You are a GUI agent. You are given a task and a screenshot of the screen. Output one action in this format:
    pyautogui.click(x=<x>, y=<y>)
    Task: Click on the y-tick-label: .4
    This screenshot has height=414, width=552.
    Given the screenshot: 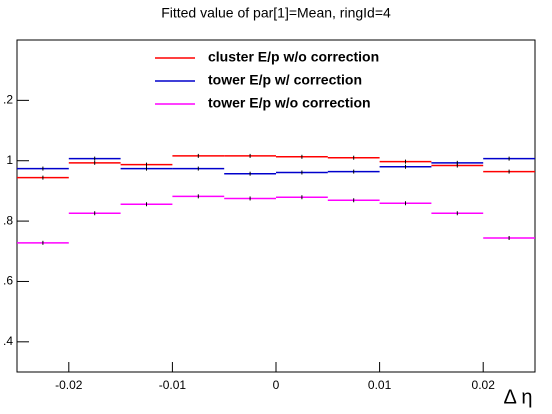 What is the action you would take?
    pyautogui.click(x=8, y=341)
    